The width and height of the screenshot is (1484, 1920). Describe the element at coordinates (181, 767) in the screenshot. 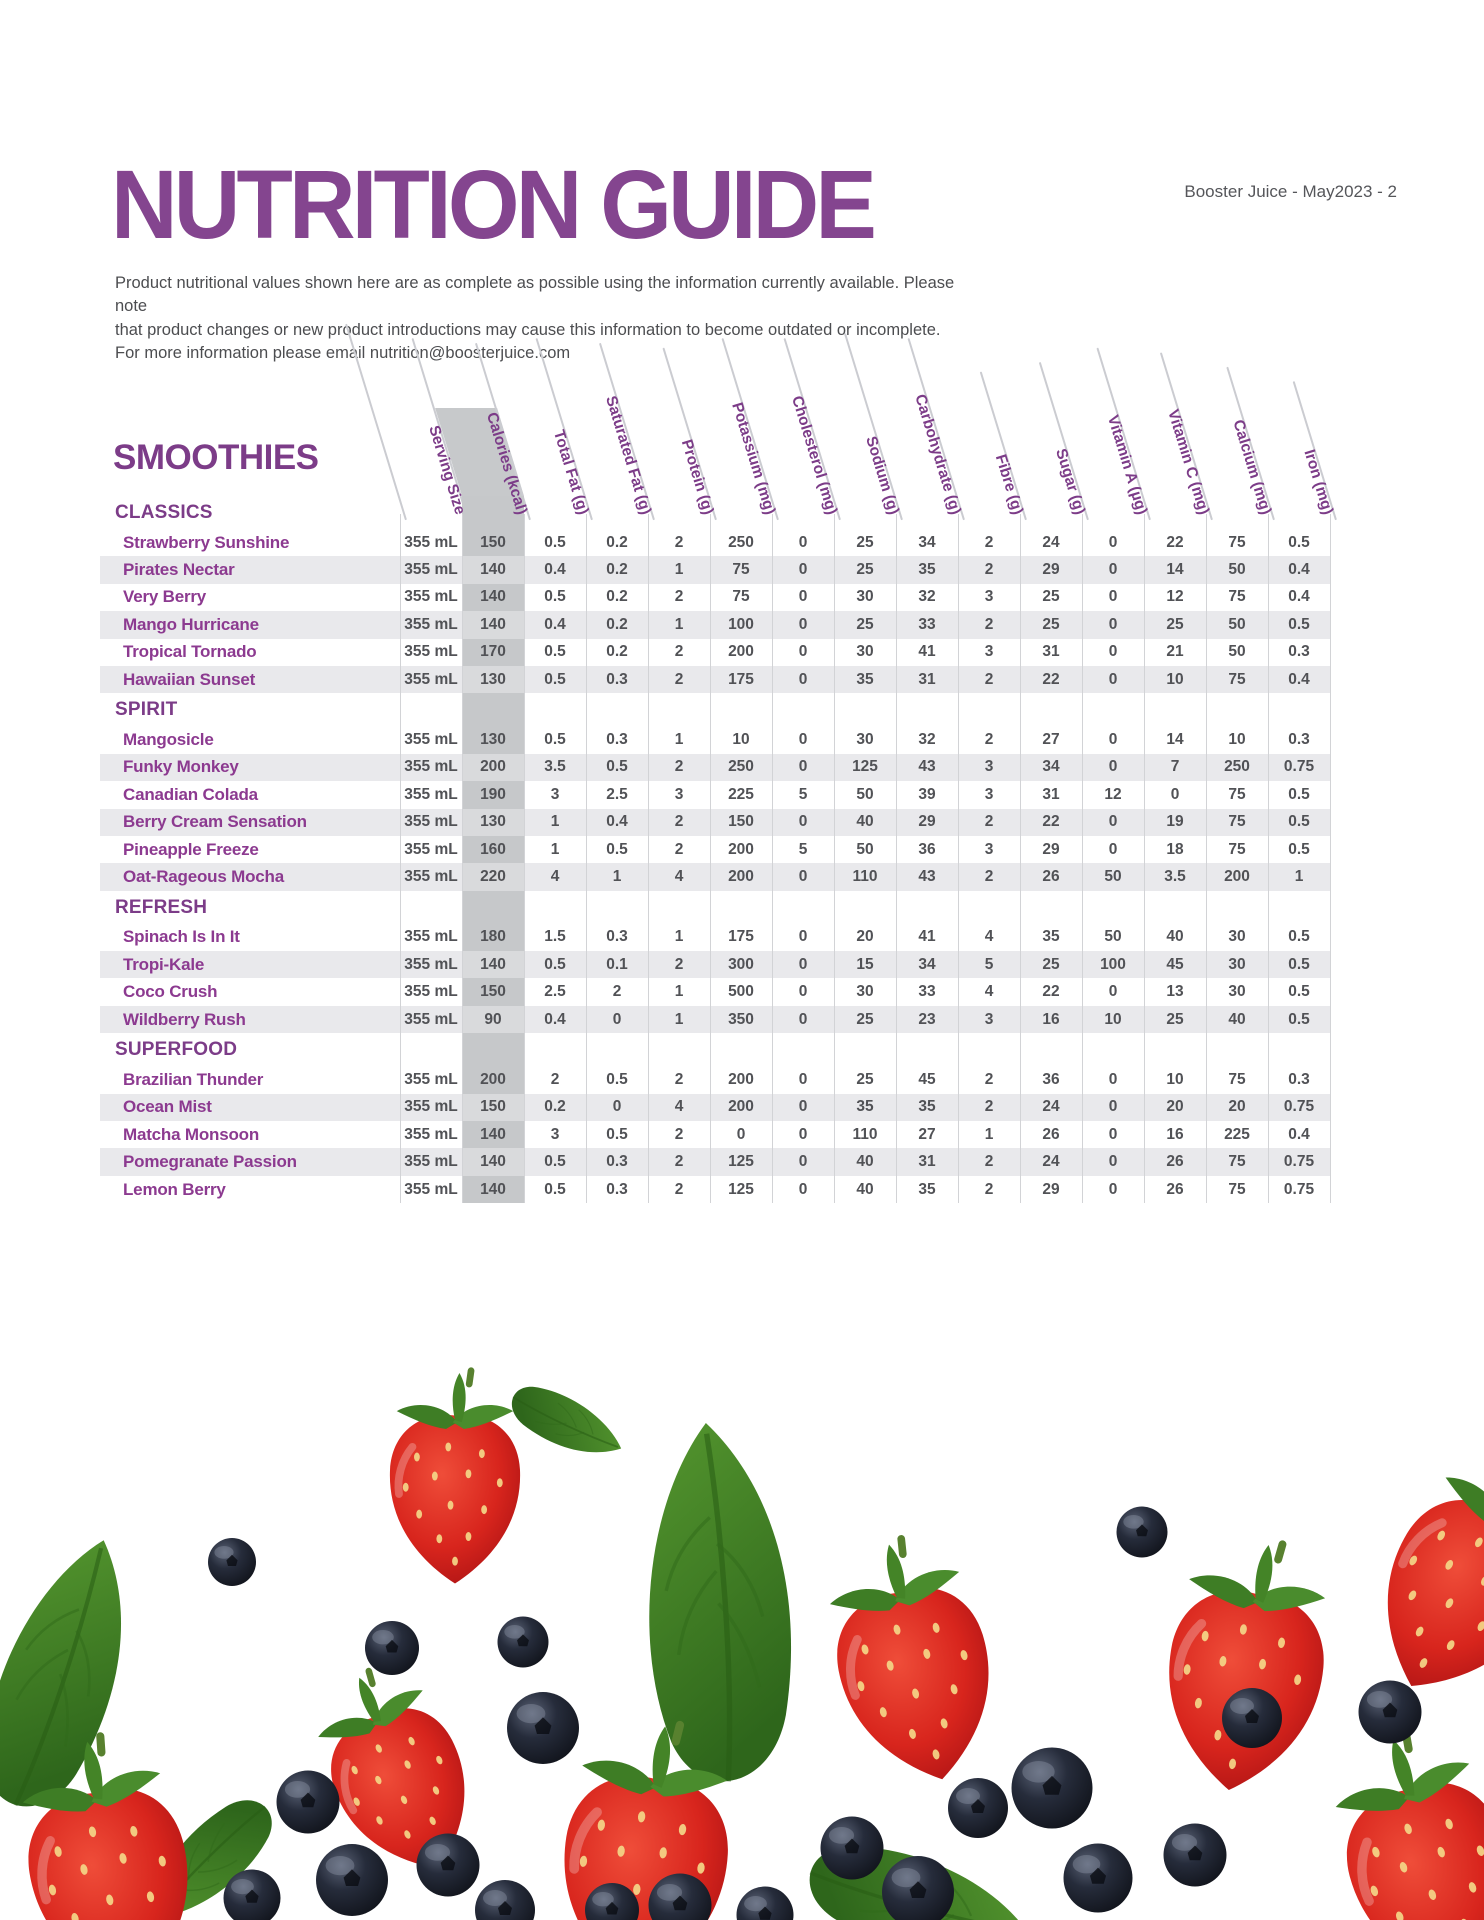

I see `product-name: Funky Monkey` at that location.